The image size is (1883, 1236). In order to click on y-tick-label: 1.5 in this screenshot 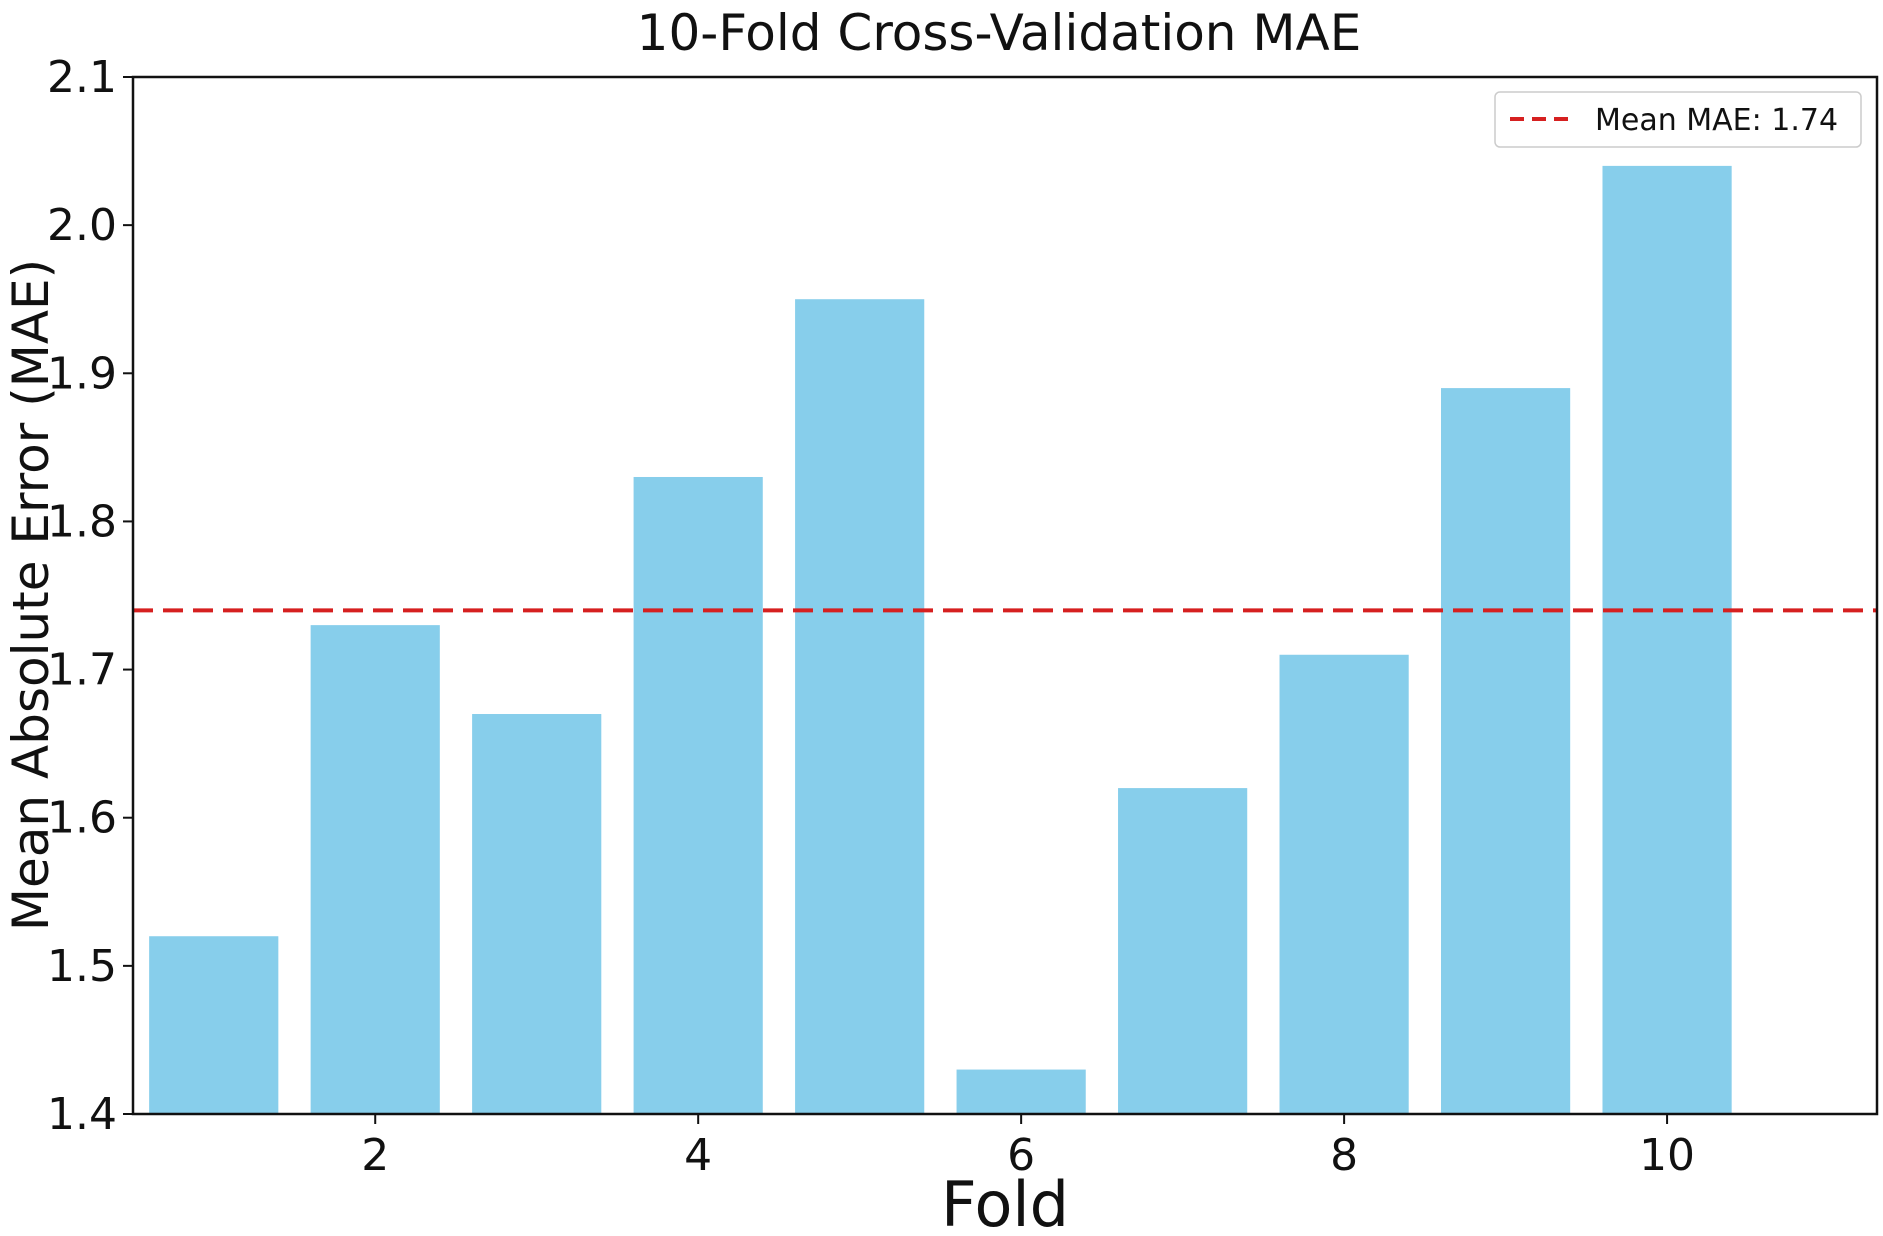, I will do `click(82, 966)`.